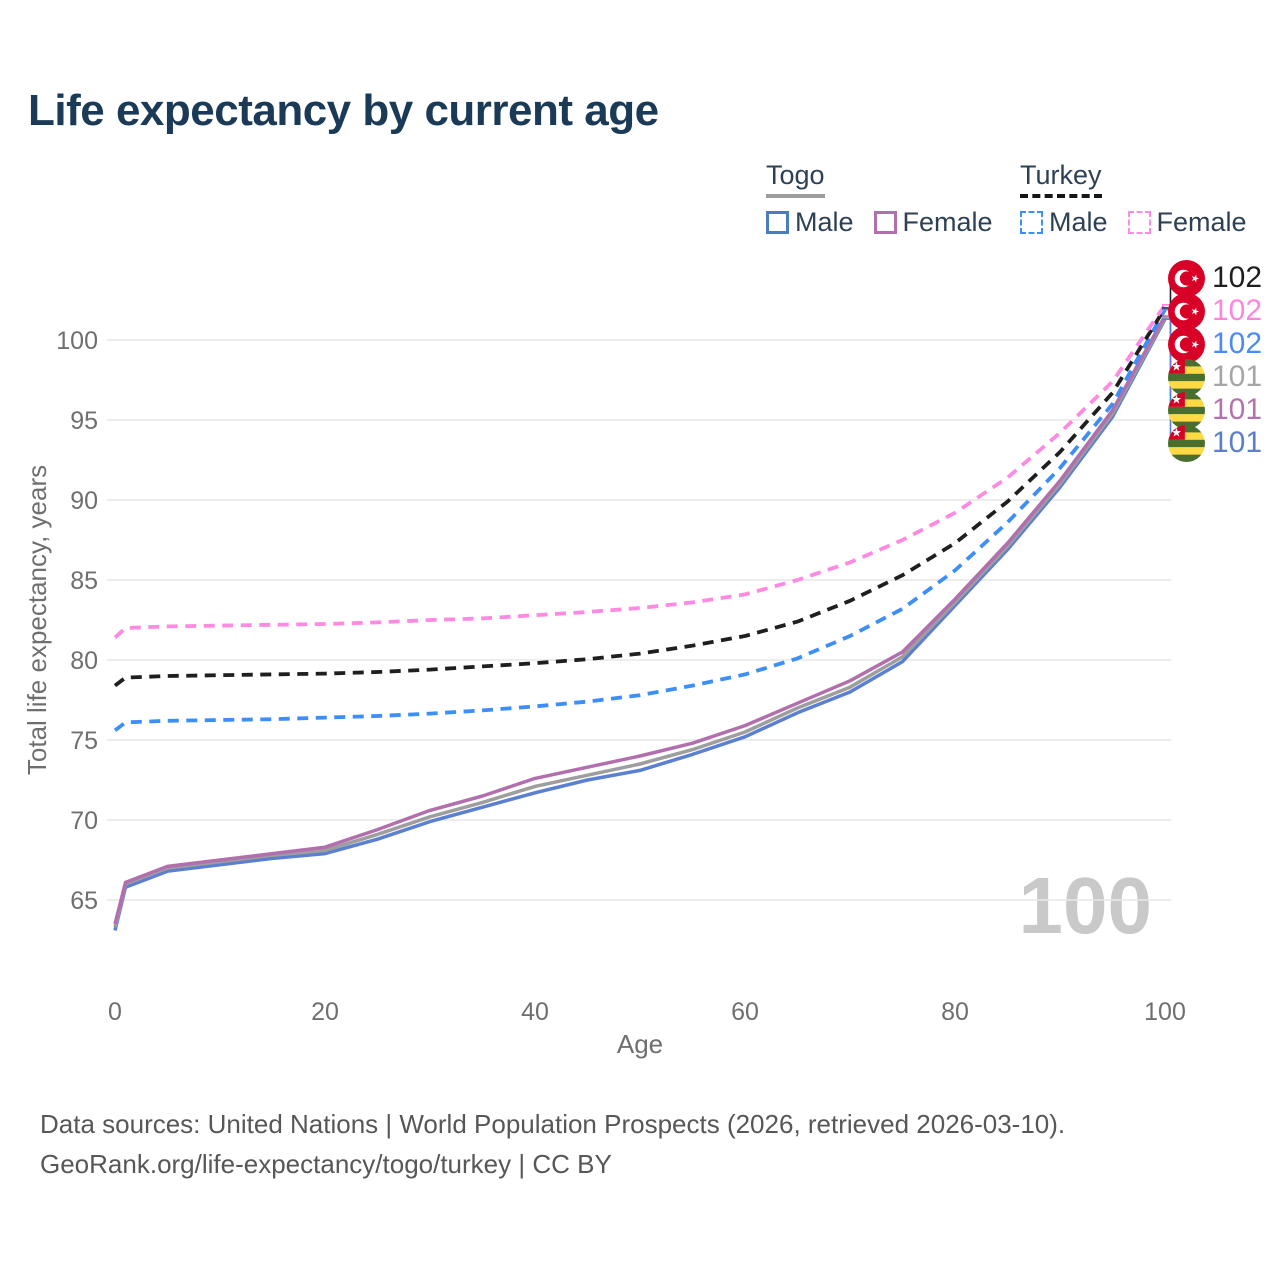  Describe the element at coordinates (1031, 222) in the screenshot. I see `turkey-male-swatch-icon` at that location.